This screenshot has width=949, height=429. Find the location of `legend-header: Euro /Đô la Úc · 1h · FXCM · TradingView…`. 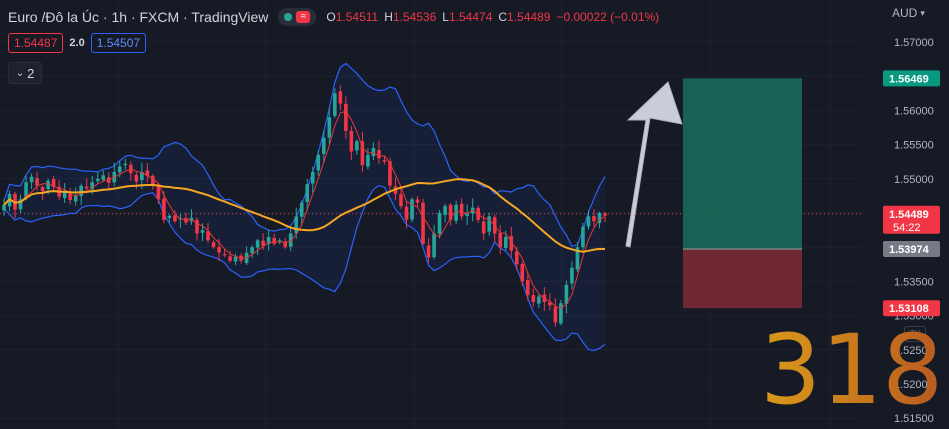

legend-header: Euro /Đô la Úc · 1h · FXCM · TradingView… is located at coordinates (333, 17).